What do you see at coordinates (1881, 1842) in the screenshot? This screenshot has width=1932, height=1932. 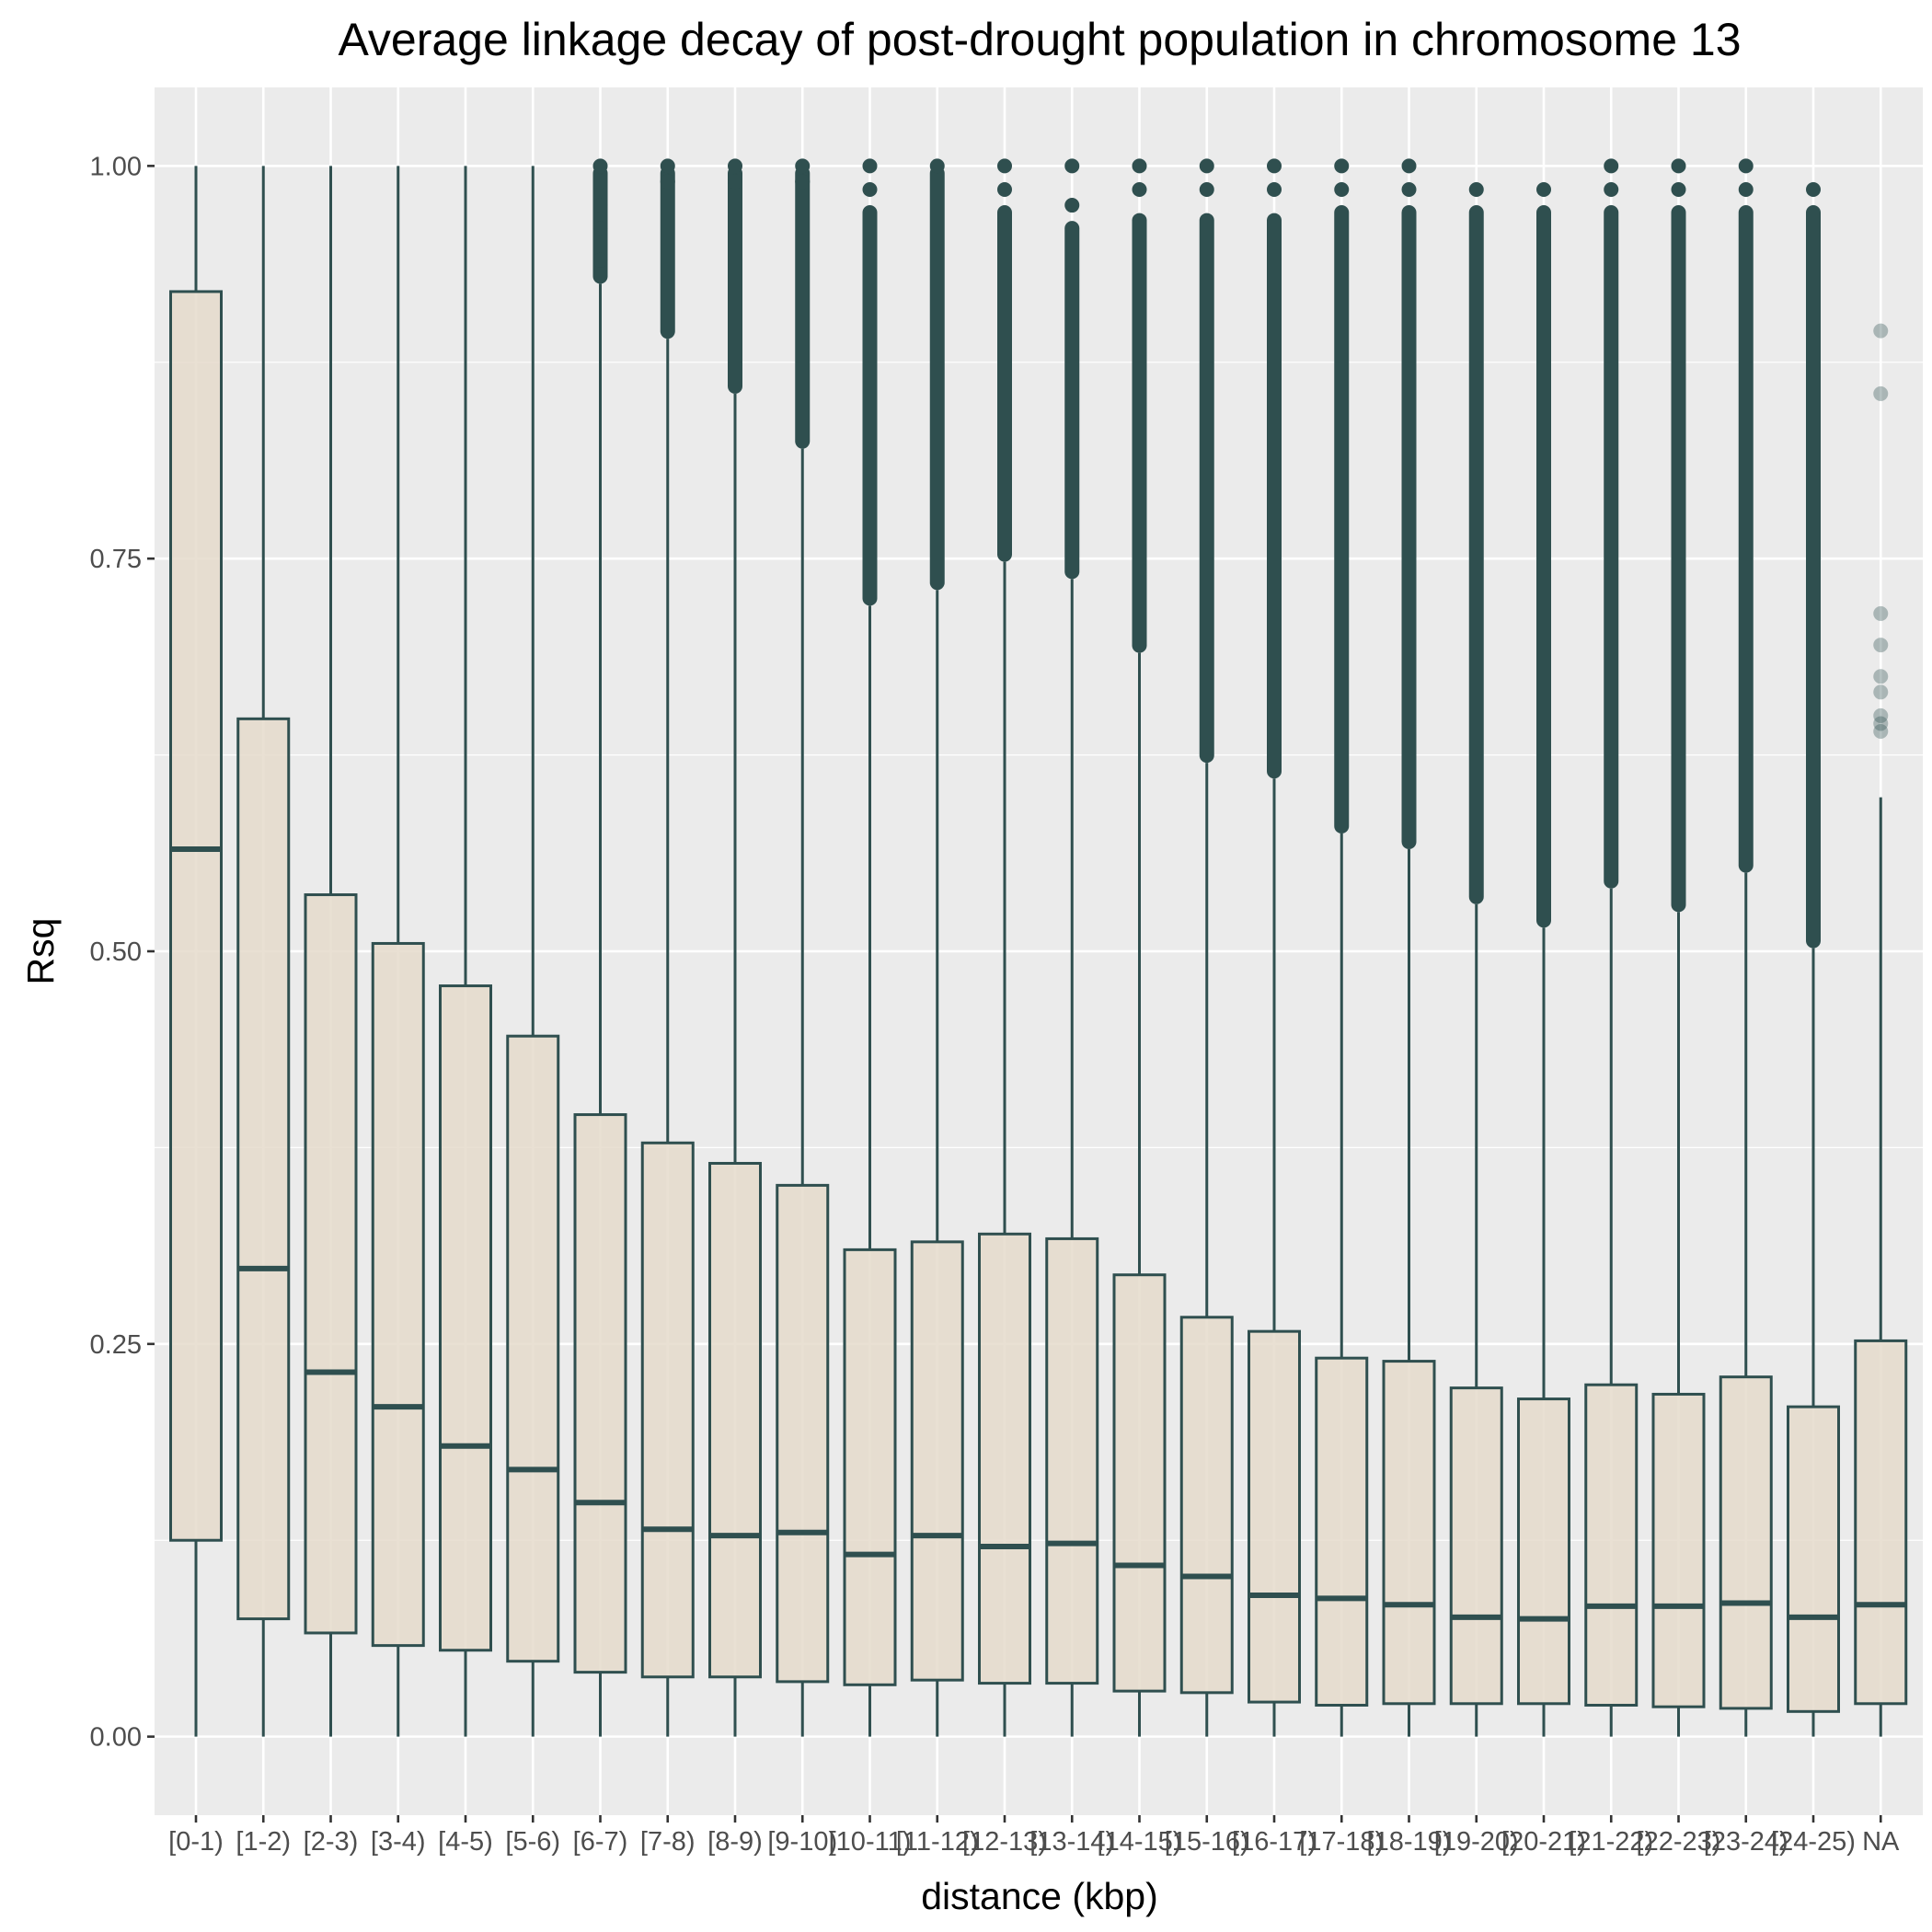 I see `x-tick-label: NA` at bounding box center [1881, 1842].